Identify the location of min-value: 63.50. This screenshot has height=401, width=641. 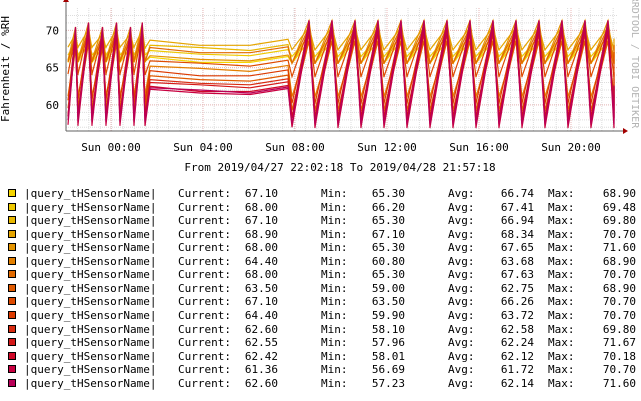
(388, 302).